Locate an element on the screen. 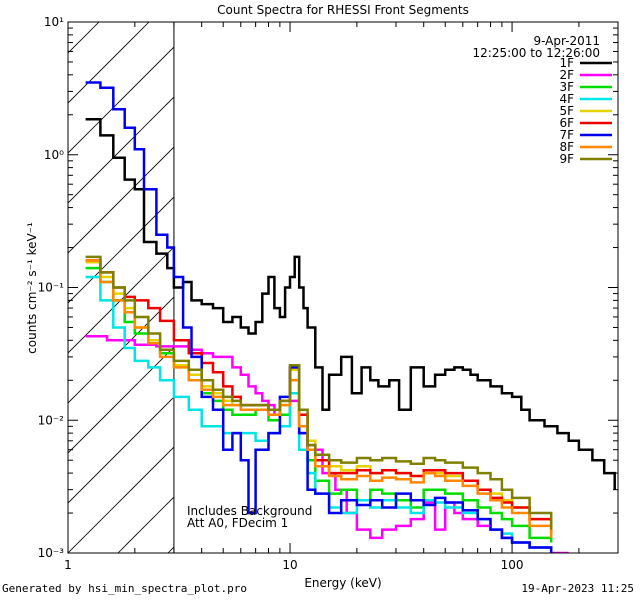 This screenshot has height=600, width=640. legend-label-2F: 2F is located at coordinates (566, 75).